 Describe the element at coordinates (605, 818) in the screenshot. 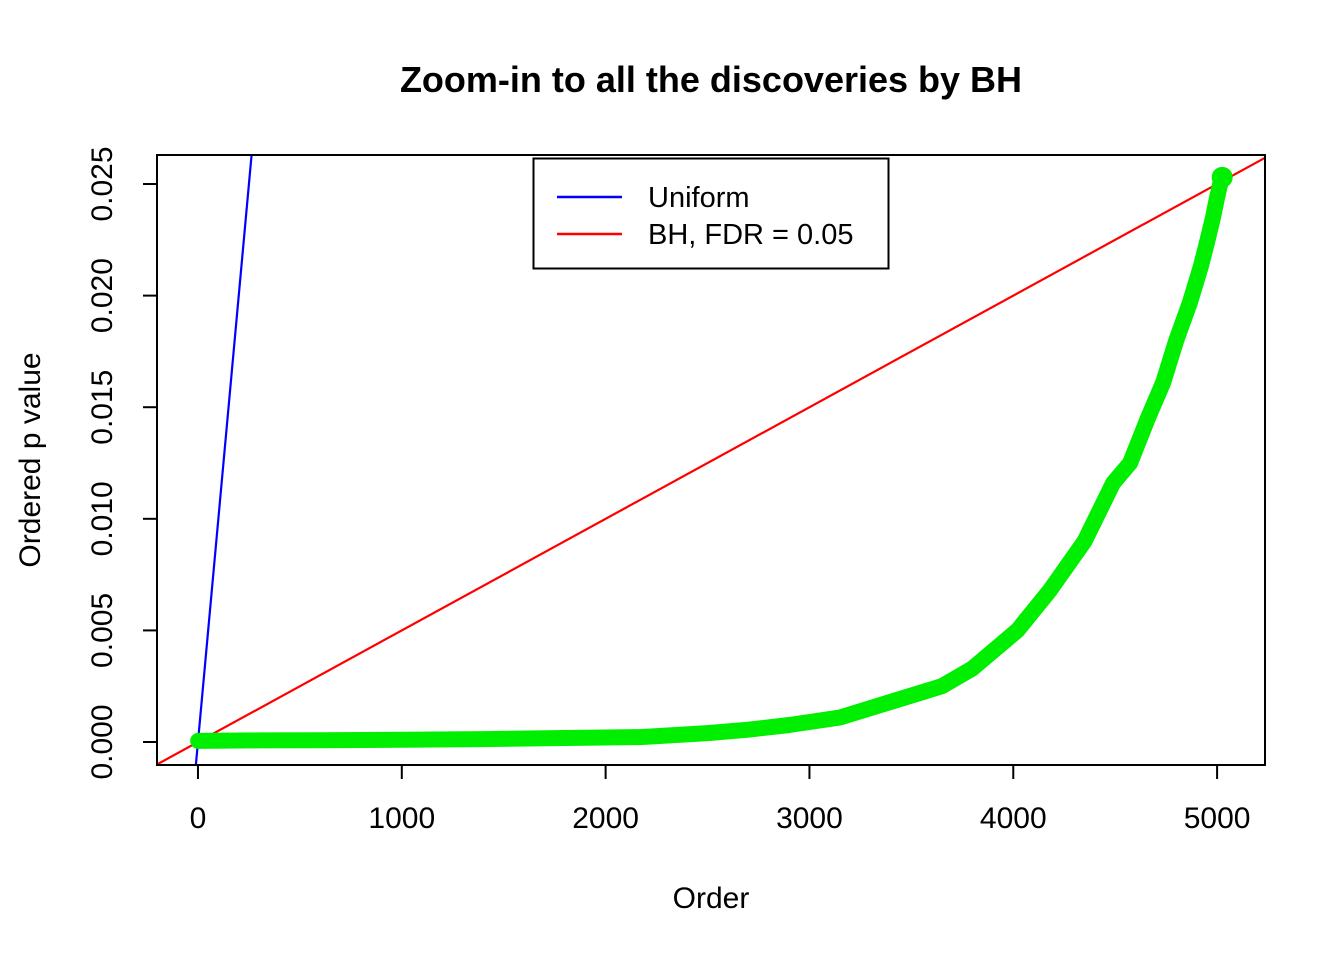

I see `x-tick-label: 2000` at that location.